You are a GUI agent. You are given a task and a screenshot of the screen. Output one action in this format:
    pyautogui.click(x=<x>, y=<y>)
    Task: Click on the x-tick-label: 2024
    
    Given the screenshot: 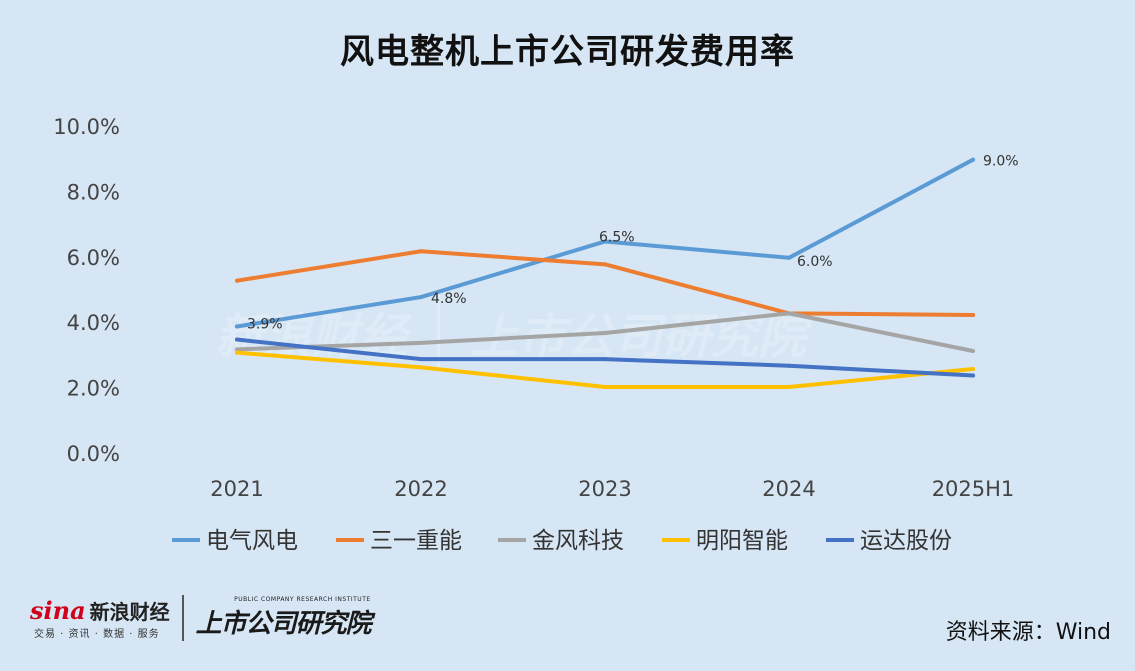 What is the action you would take?
    pyautogui.click(x=788, y=489)
    